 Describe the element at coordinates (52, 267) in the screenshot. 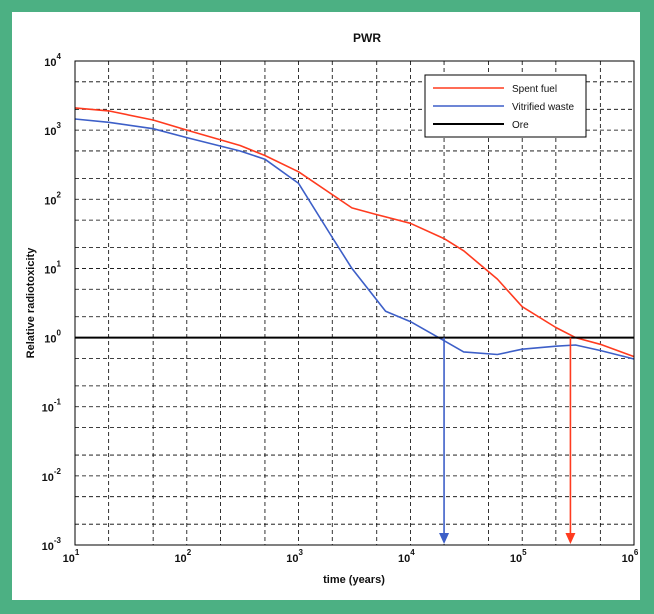

I see `y-tick-label: 10¹` at that location.